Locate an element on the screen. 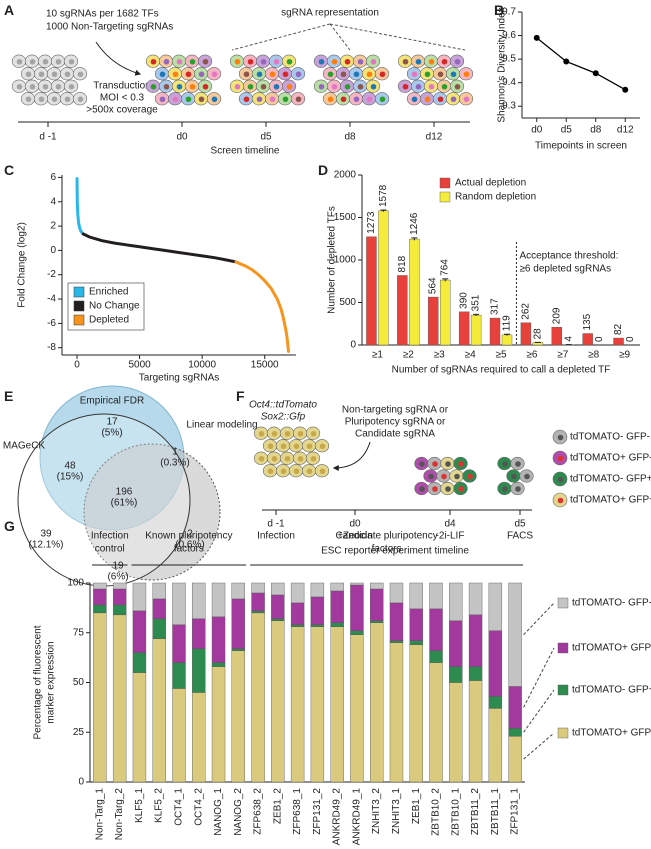  venn-percent: (12.1%) is located at coordinates (45, 545).